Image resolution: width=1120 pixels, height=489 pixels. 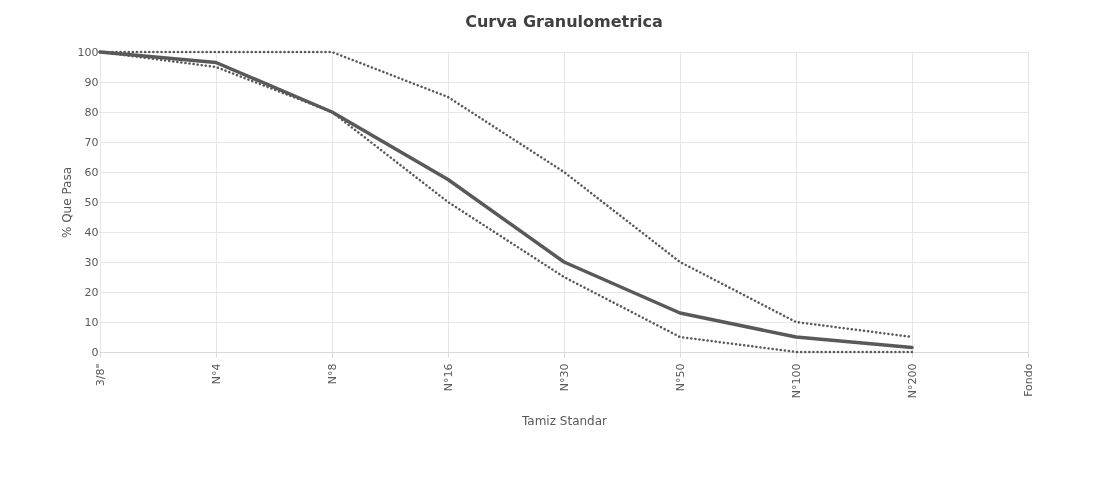 I want to click on x-tick-label: N°50, so click(x=680, y=377).